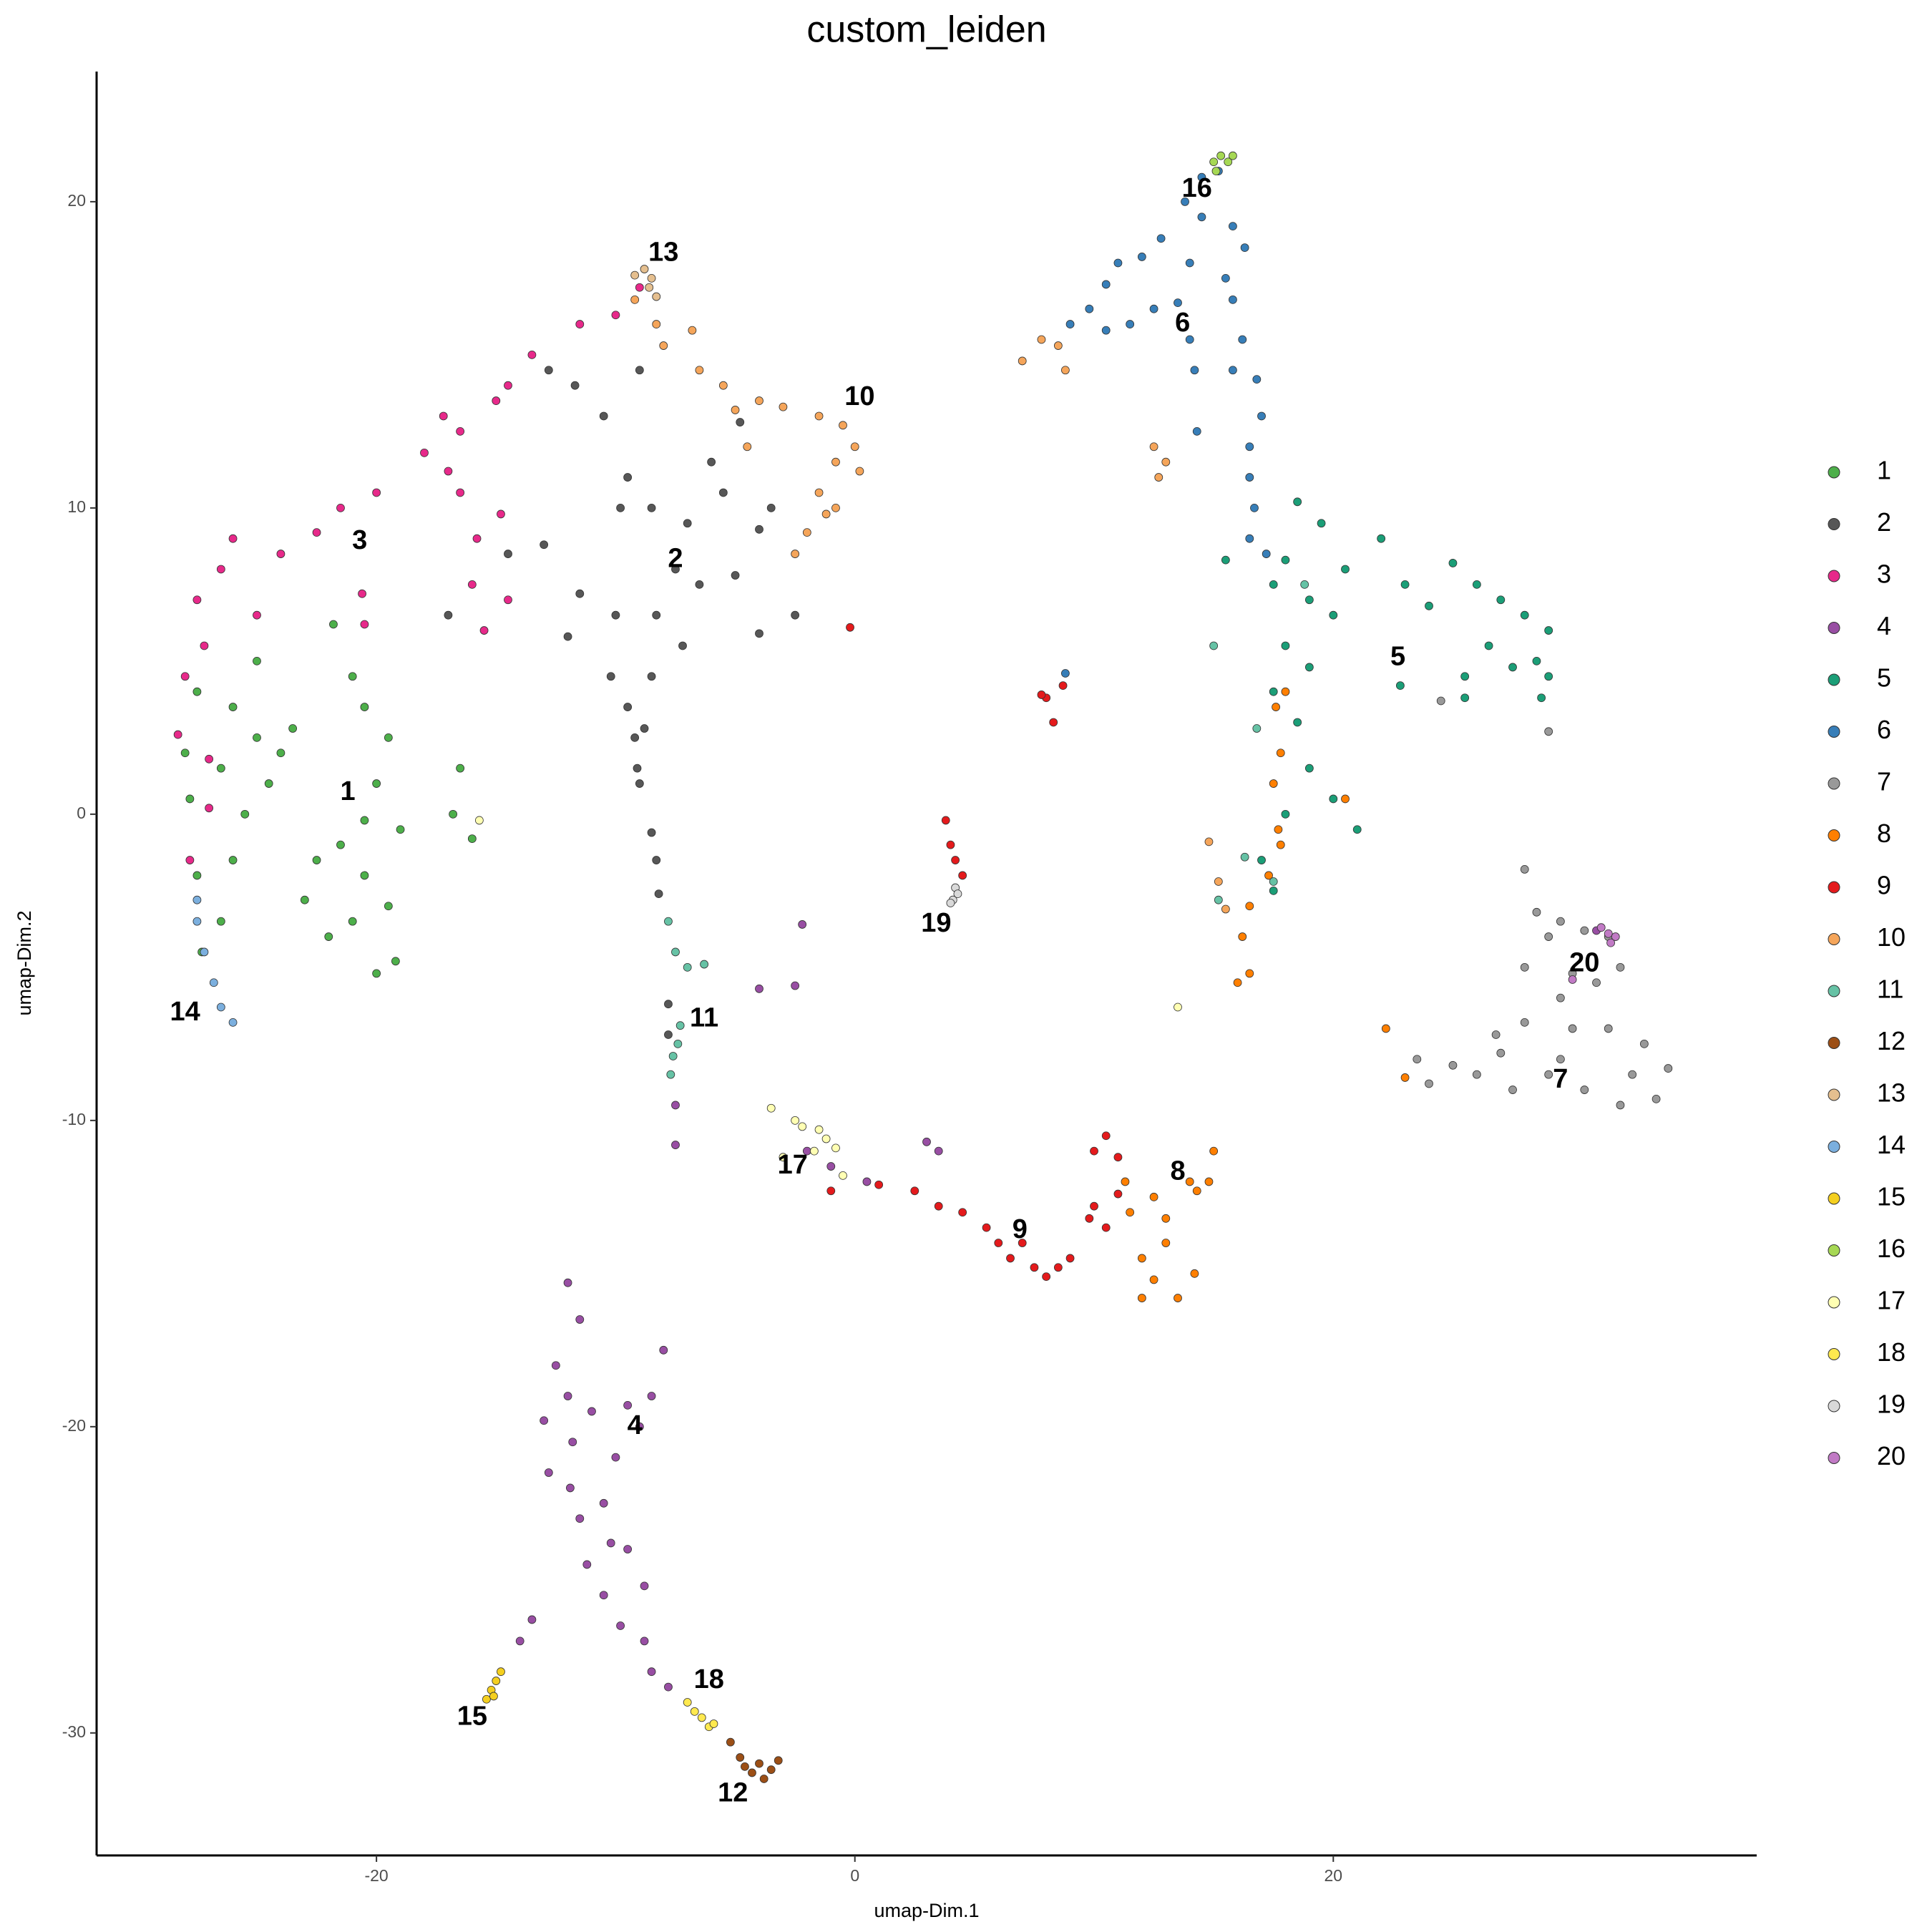  Describe the element at coordinates (1197, 188) in the screenshot. I see `cluster-label: 16` at that location.